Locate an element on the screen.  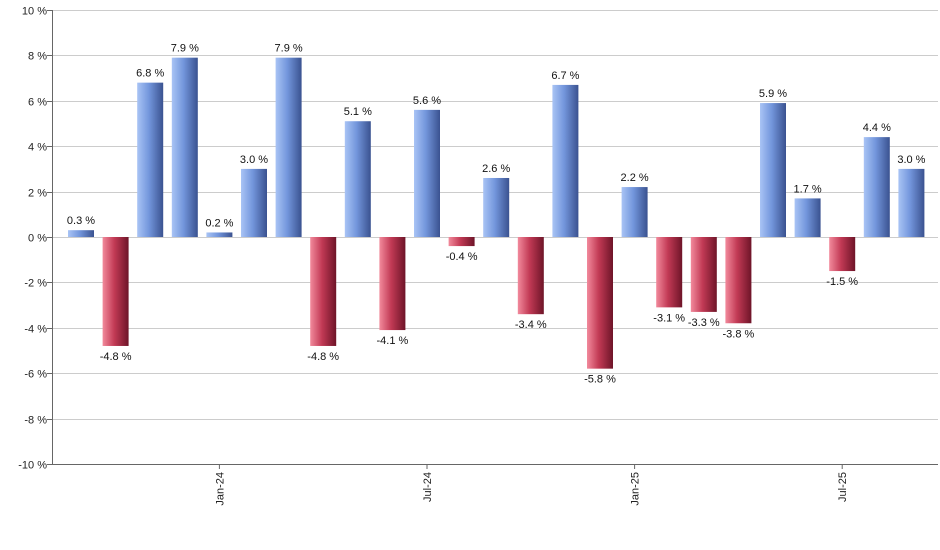
x-axis-tick-labels: Jan-24 Jul-24 Jan-25 Jul-25 is located at coordinates (531, 489).